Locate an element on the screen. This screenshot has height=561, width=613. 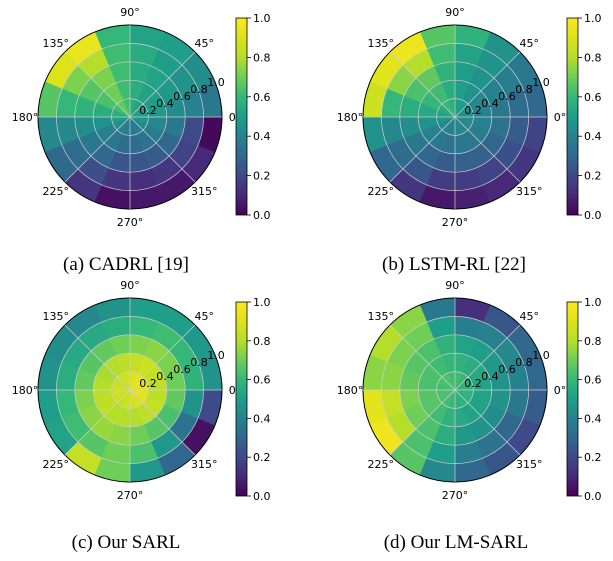
subfigure-caption: (b) LSTM-RL [22] is located at coordinates (454, 264).